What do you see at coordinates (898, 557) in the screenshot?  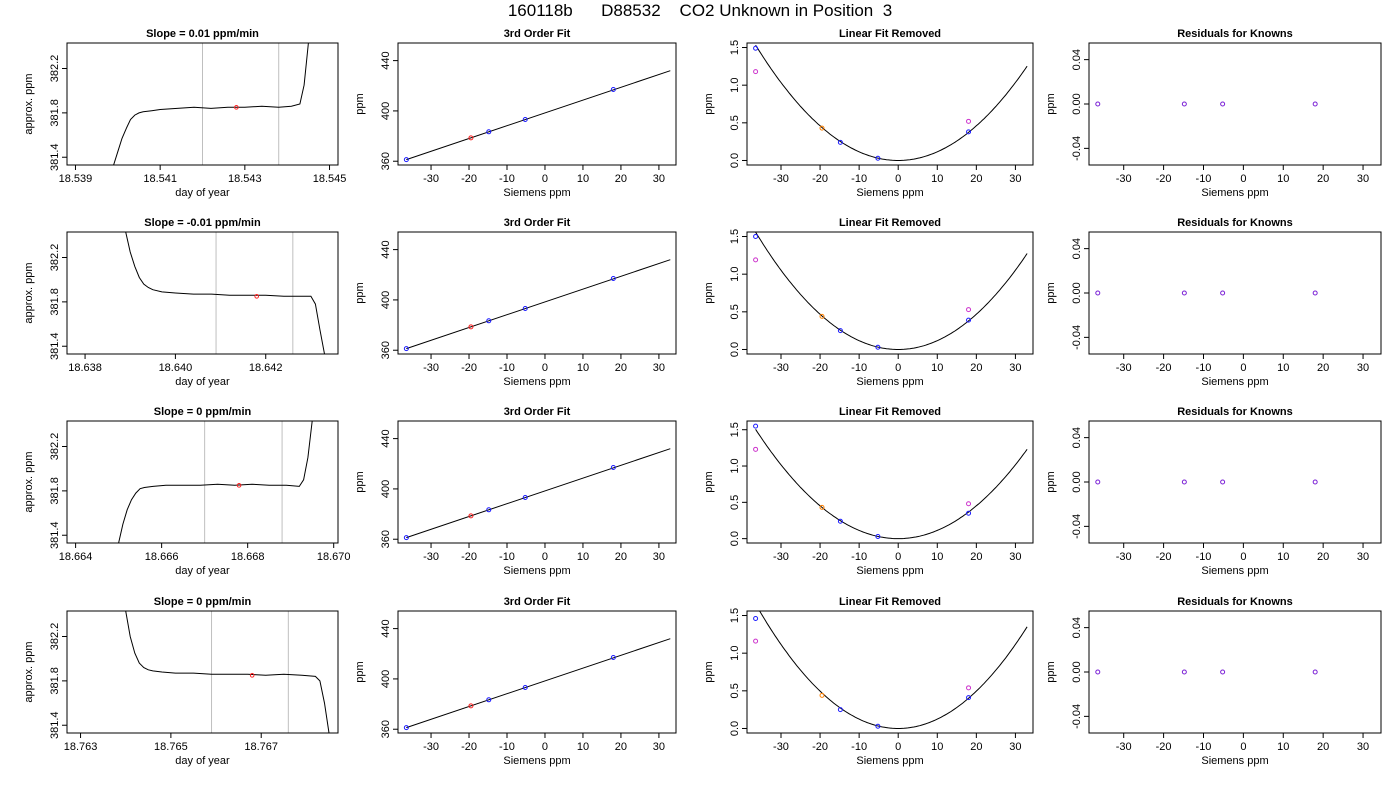 I see `r3-residual-curve-xtick-label-4: 0` at bounding box center [898, 557].